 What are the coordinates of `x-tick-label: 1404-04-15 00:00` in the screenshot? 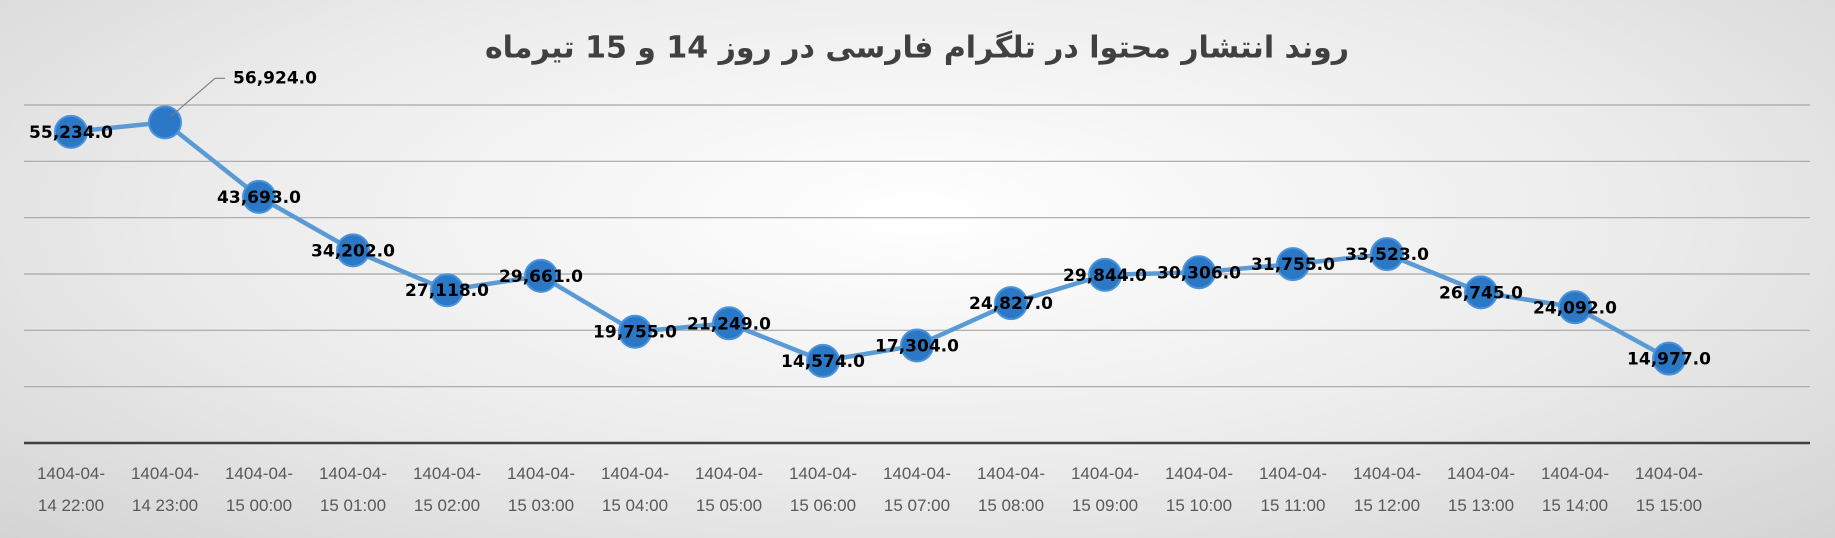 It's located at (259, 489).